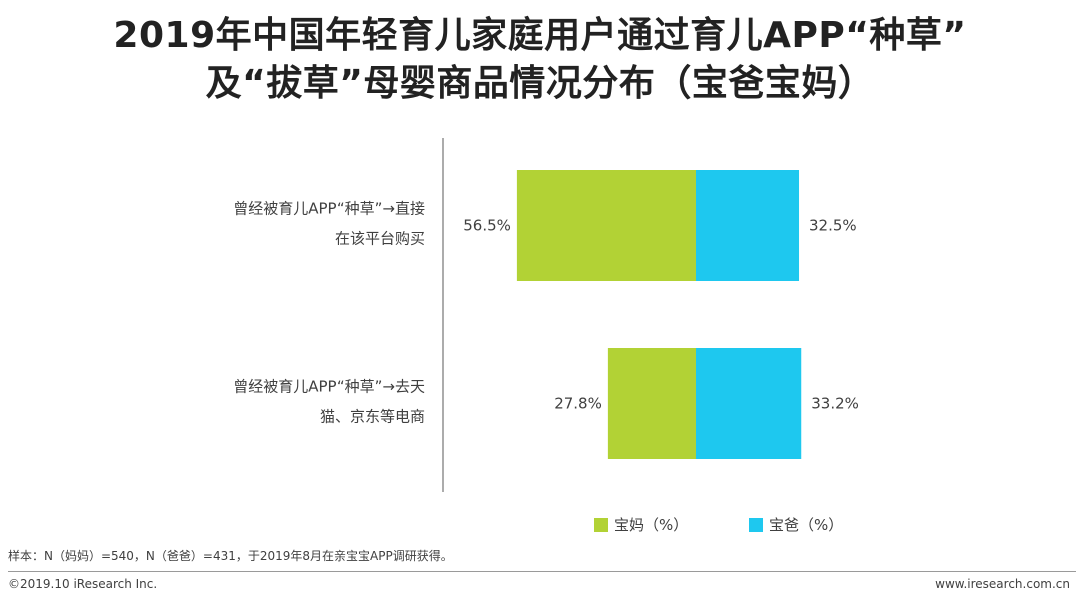 The height and width of the screenshot is (605, 1080). I want to click on legend-label: 宝爸（%）, so click(806, 525).